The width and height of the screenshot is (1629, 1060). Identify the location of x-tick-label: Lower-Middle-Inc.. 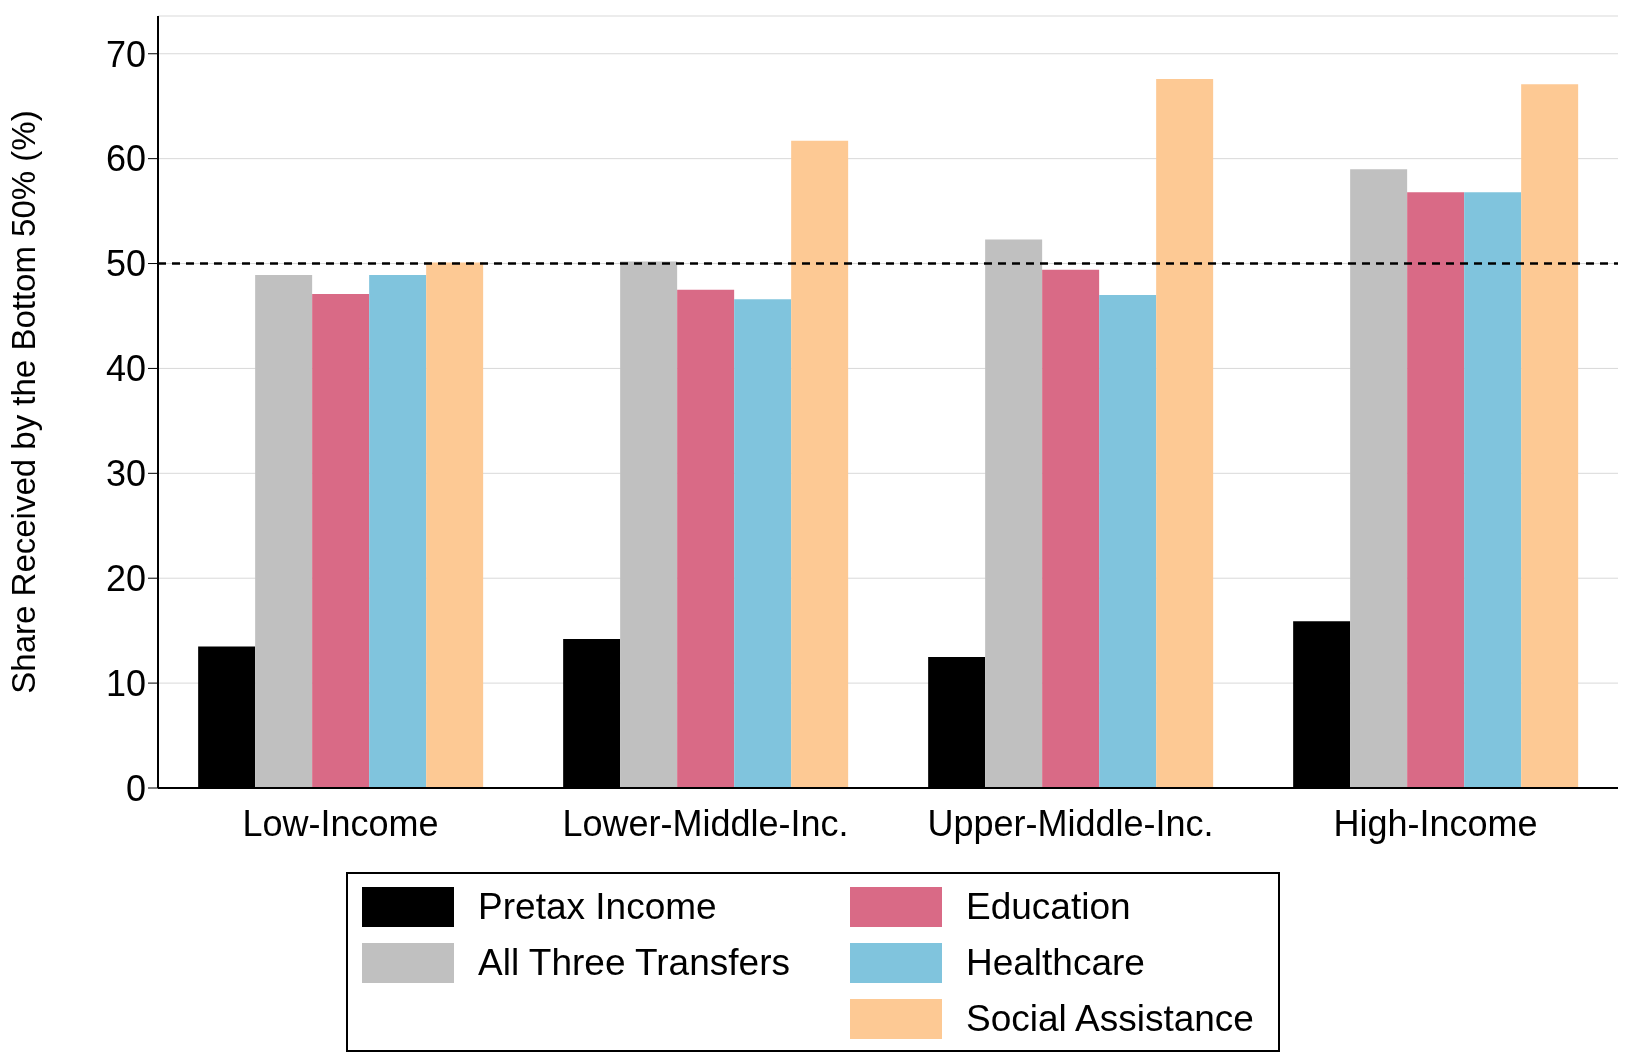
(705, 823).